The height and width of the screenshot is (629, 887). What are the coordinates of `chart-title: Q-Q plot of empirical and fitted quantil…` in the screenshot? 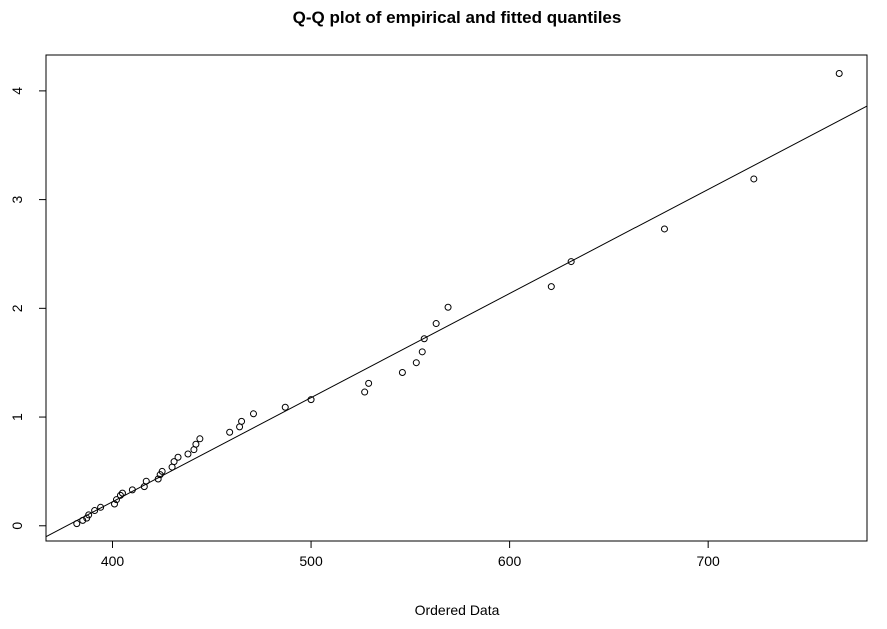 It's located at (457, 17).